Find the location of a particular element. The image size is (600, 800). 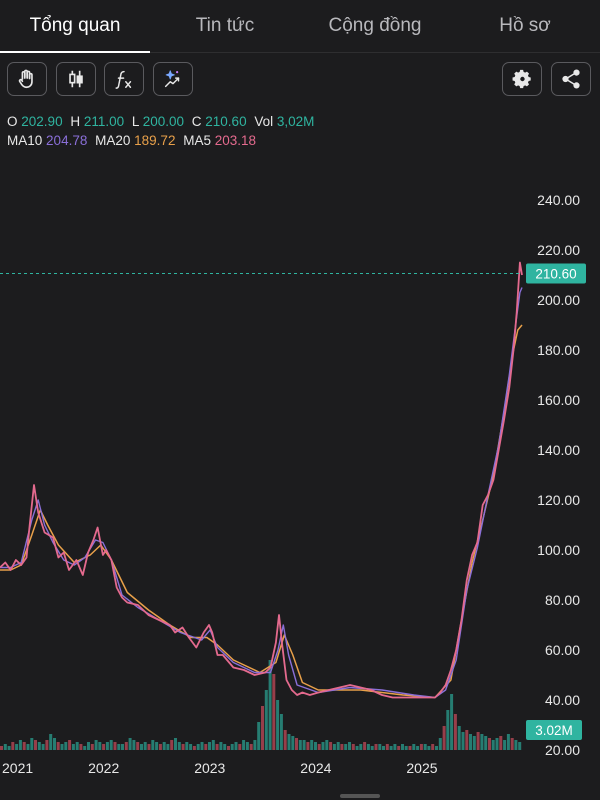

ai-sparkle-icon is located at coordinates (172, 79).